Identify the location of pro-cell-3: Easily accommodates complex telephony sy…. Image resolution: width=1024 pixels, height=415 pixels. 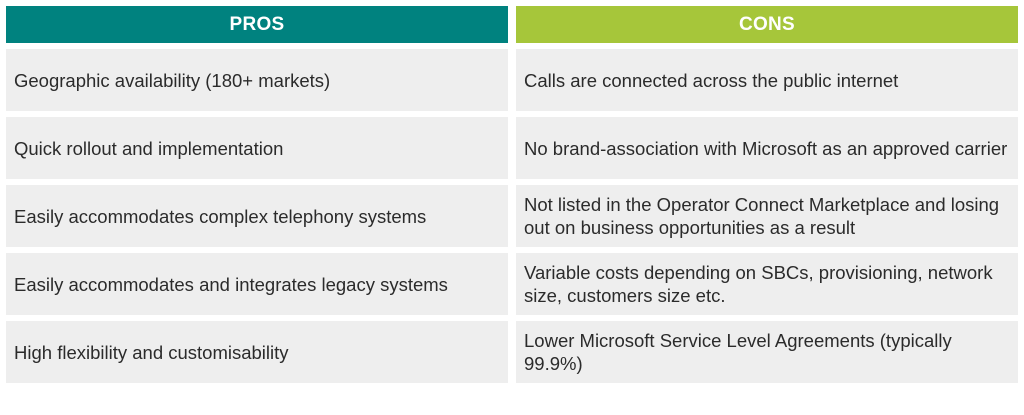
(257, 216).